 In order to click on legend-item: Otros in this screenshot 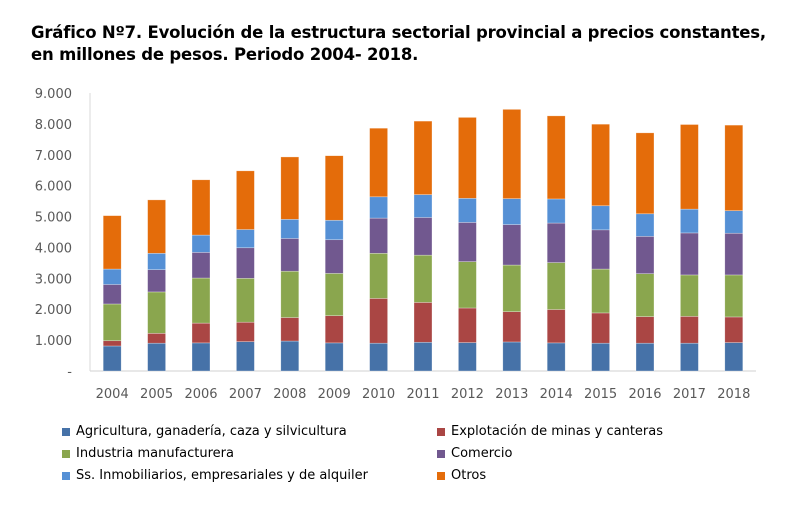, I will do `click(461, 475)`.